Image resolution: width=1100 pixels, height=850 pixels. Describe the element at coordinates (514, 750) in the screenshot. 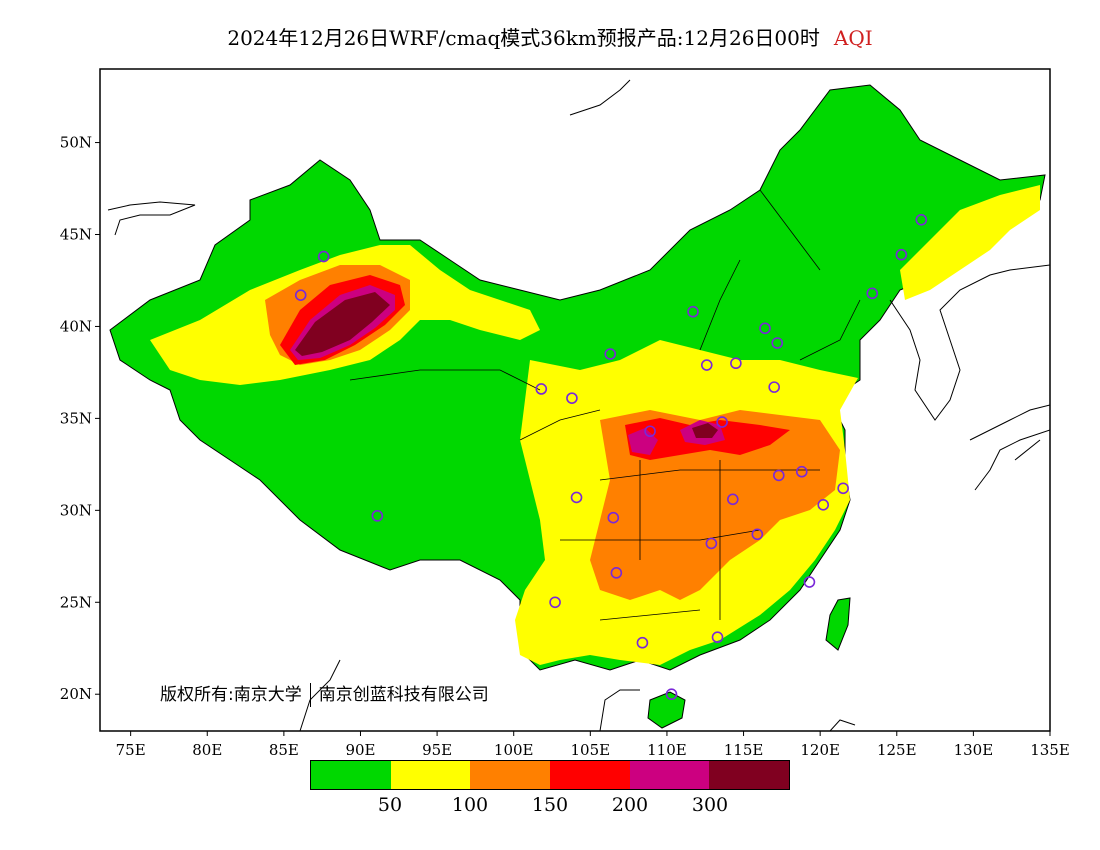

I see `x-tick-label: 100E` at that location.